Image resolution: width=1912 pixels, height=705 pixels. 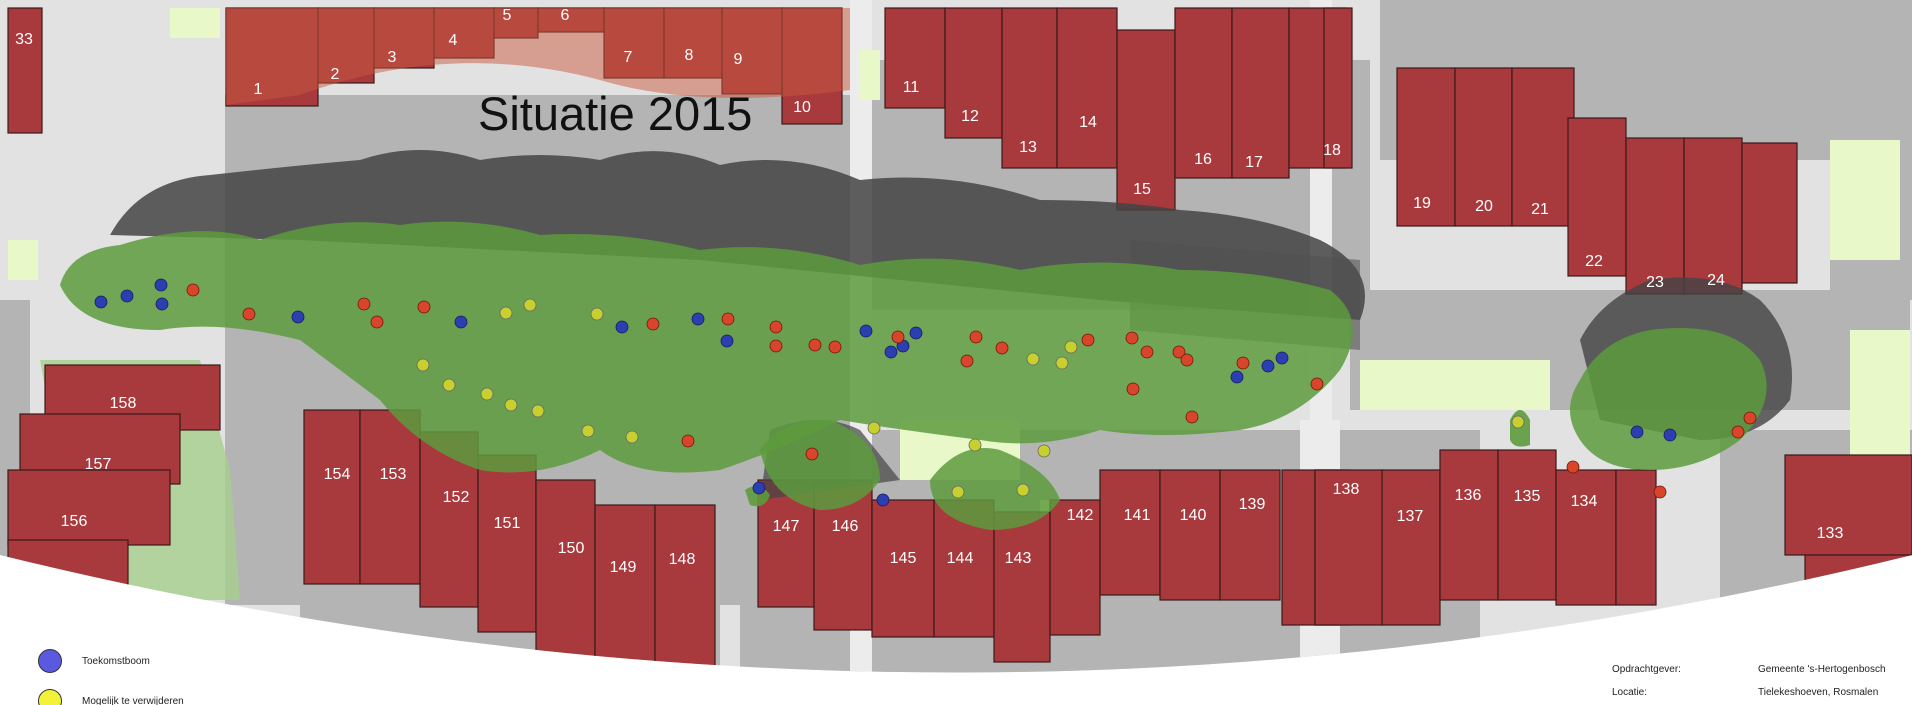 I want to click on lot-number-label: 146, so click(x=845, y=526).